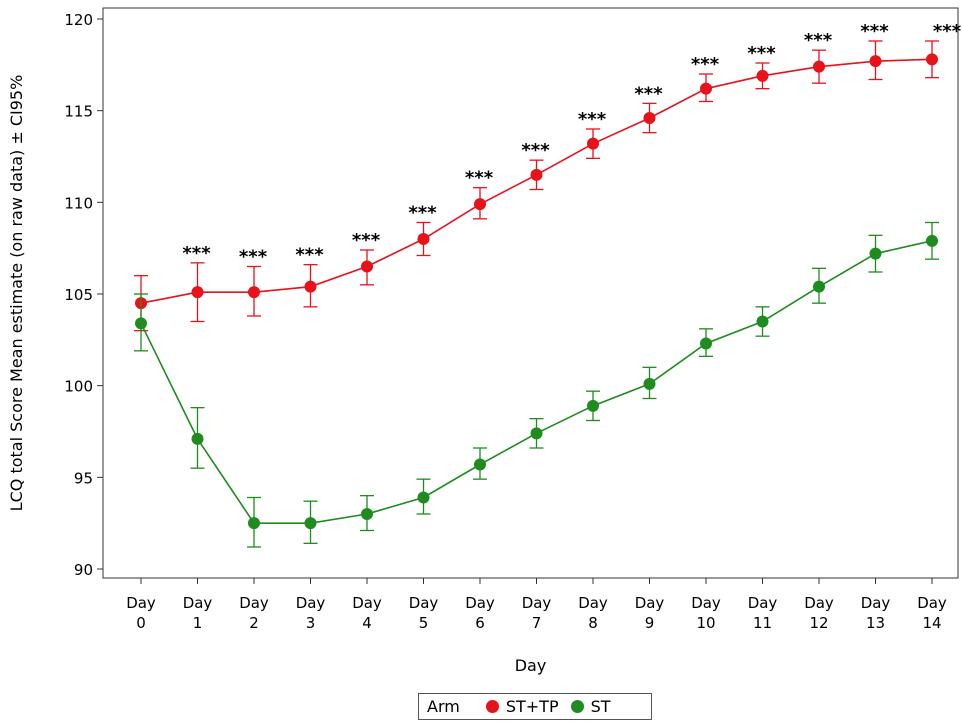 Image resolution: width=962 pixels, height=723 pixels. Describe the element at coordinates (141, 613) in the screenshot. I see `x-tick-label: Day 0` at that location.